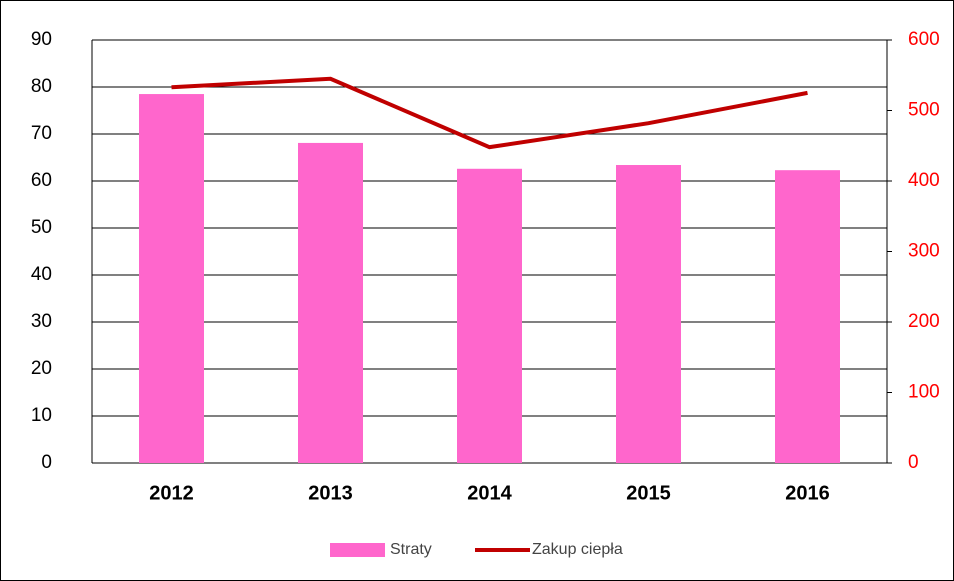  Describe the element at coordinates (924, 39) in the screenshot. I see `y2-tick-label: 600` at that location.